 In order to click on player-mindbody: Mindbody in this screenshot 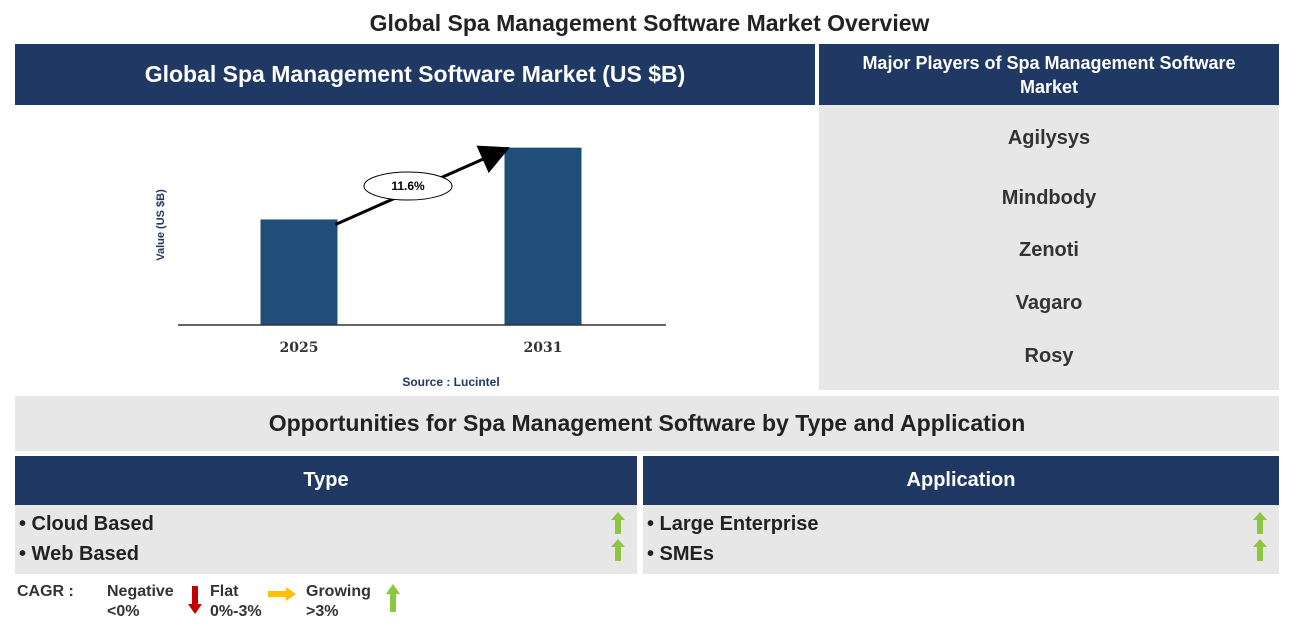, I will do `click(1049, 198)`.